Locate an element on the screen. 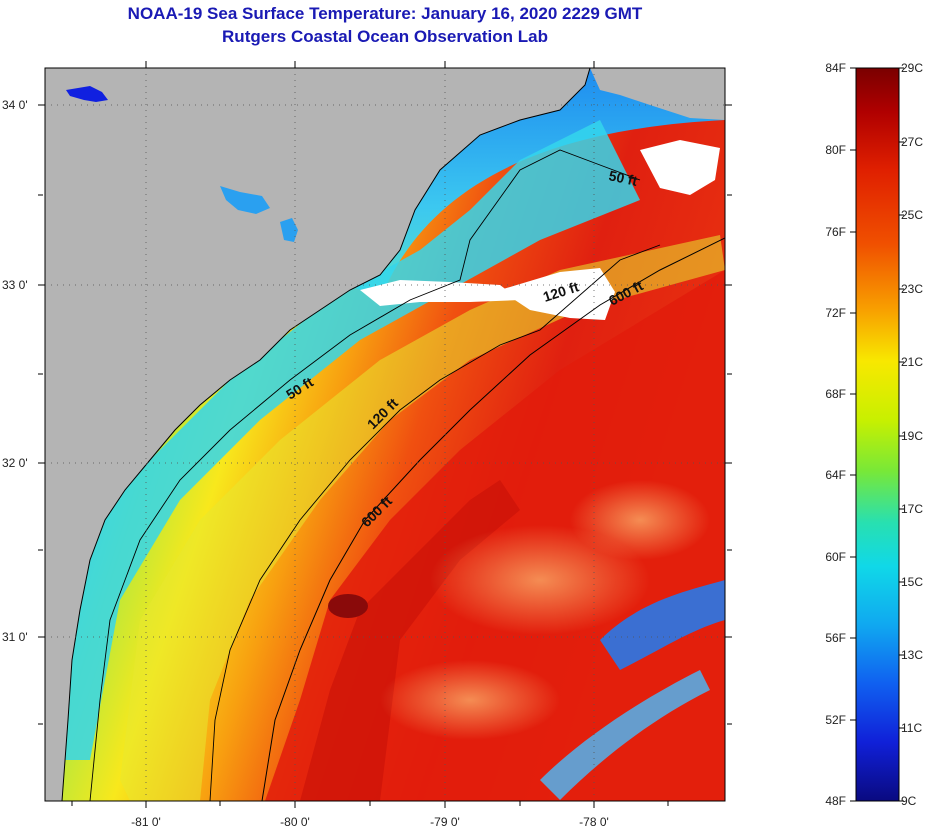 This screenshot has height=832, width=928. lon-label-78: -78 0' is located at coordinates (594, 822).